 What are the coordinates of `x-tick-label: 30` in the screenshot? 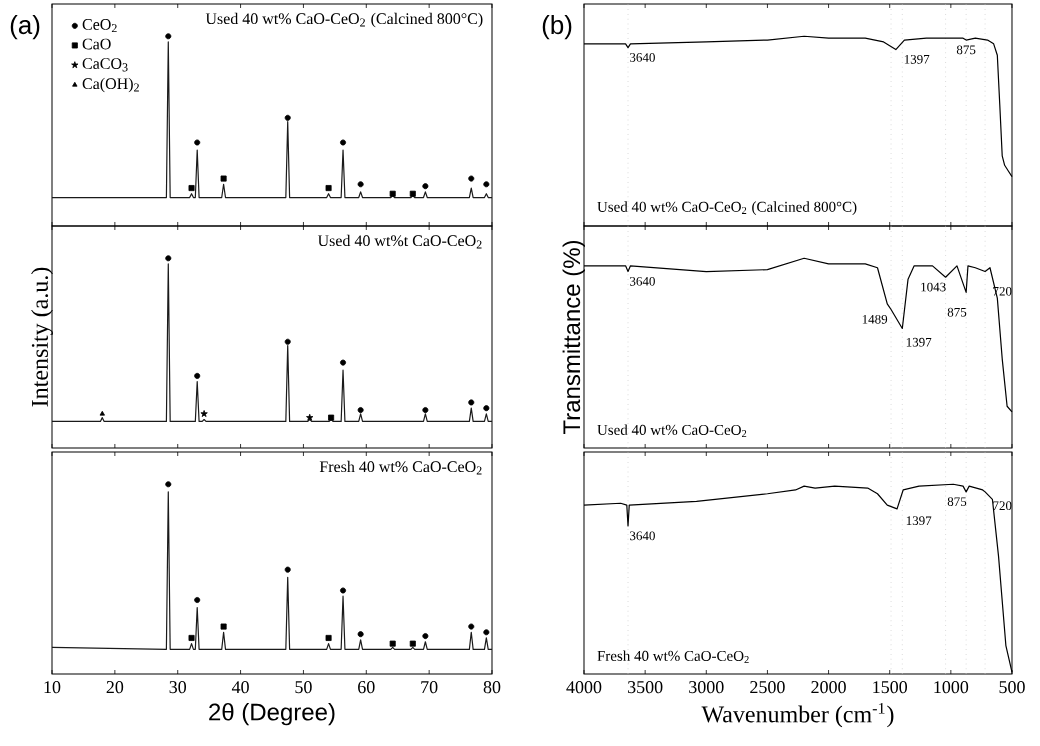 It's located at (178, 687).